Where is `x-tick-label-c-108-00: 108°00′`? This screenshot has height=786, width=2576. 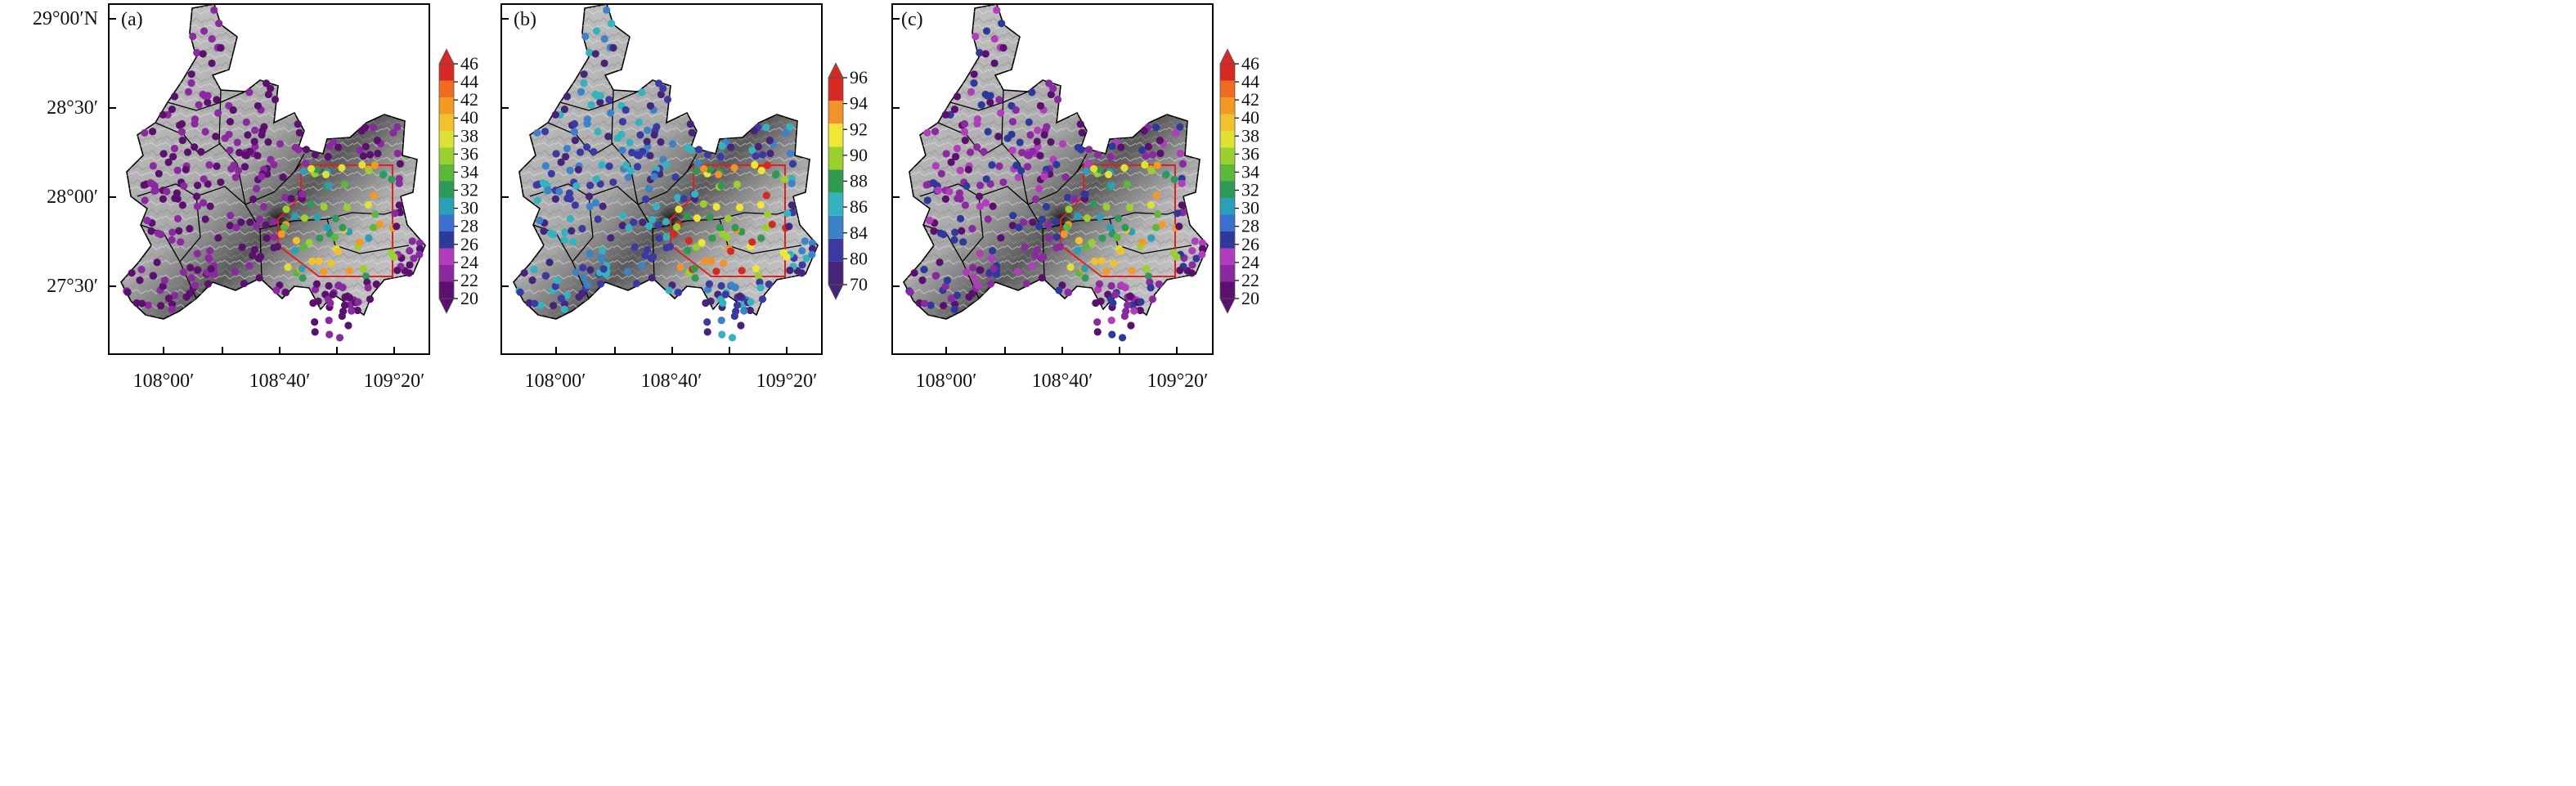 x-tick-label-c-108-00: 108°00′ is located at coordinates (946, 382).